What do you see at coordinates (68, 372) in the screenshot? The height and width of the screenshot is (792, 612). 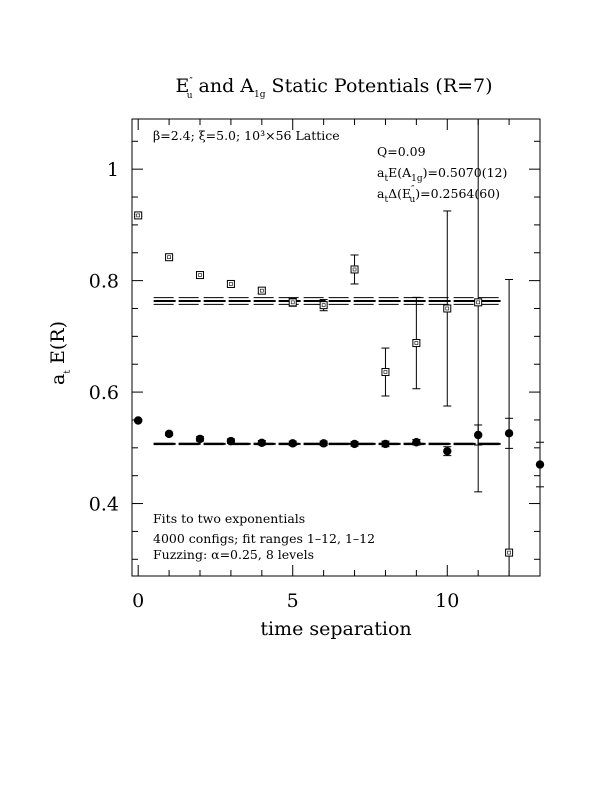 I see `ylabel-sub: t` at bounding box center [68, 372].